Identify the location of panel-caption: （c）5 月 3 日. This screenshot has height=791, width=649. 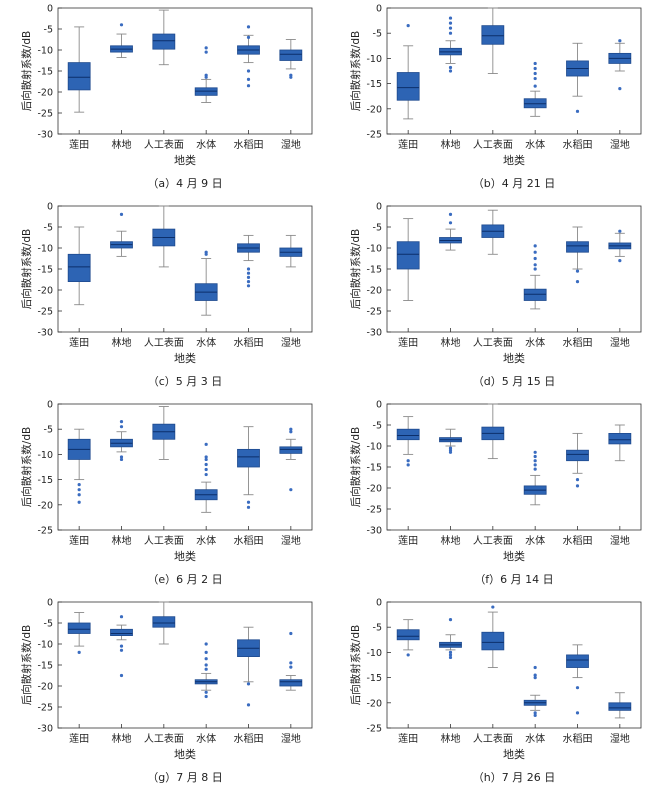
(185, 381).